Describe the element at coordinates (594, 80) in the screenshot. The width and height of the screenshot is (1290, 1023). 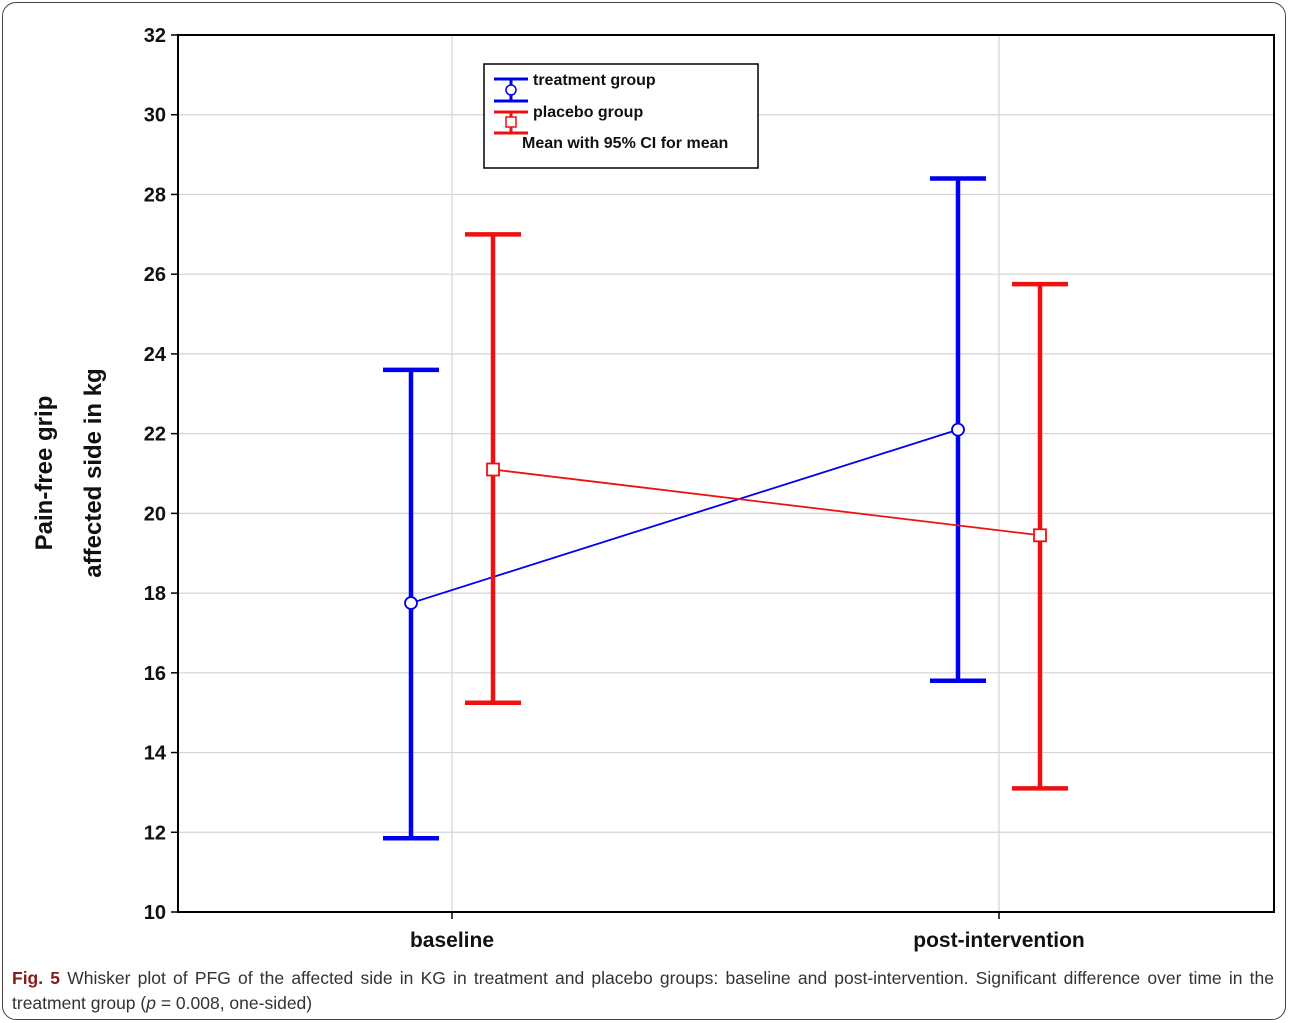
I see `legend-treatment-label: treatment group` at that location.